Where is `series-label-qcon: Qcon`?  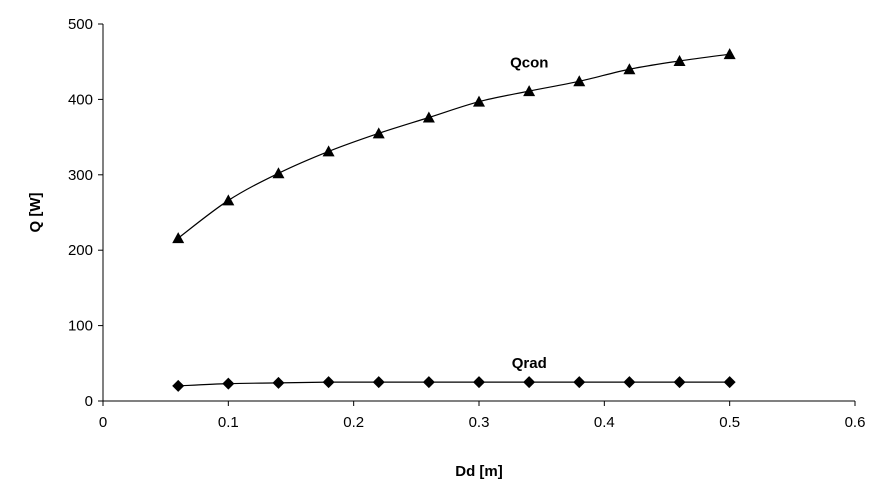 series-label-qcon: Qcon is located at coordinates (529, 62).